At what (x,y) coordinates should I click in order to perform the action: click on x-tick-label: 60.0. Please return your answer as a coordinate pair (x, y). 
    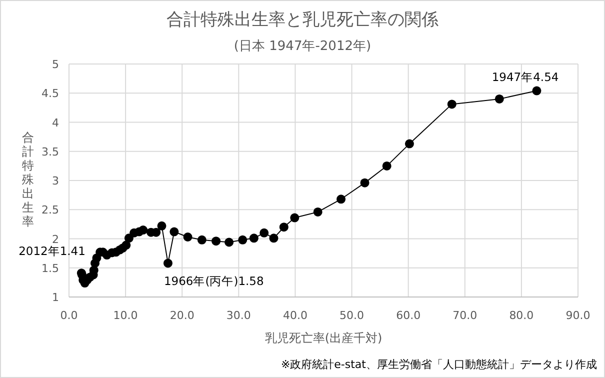
    Looking at the image, I should click on (408, 315).